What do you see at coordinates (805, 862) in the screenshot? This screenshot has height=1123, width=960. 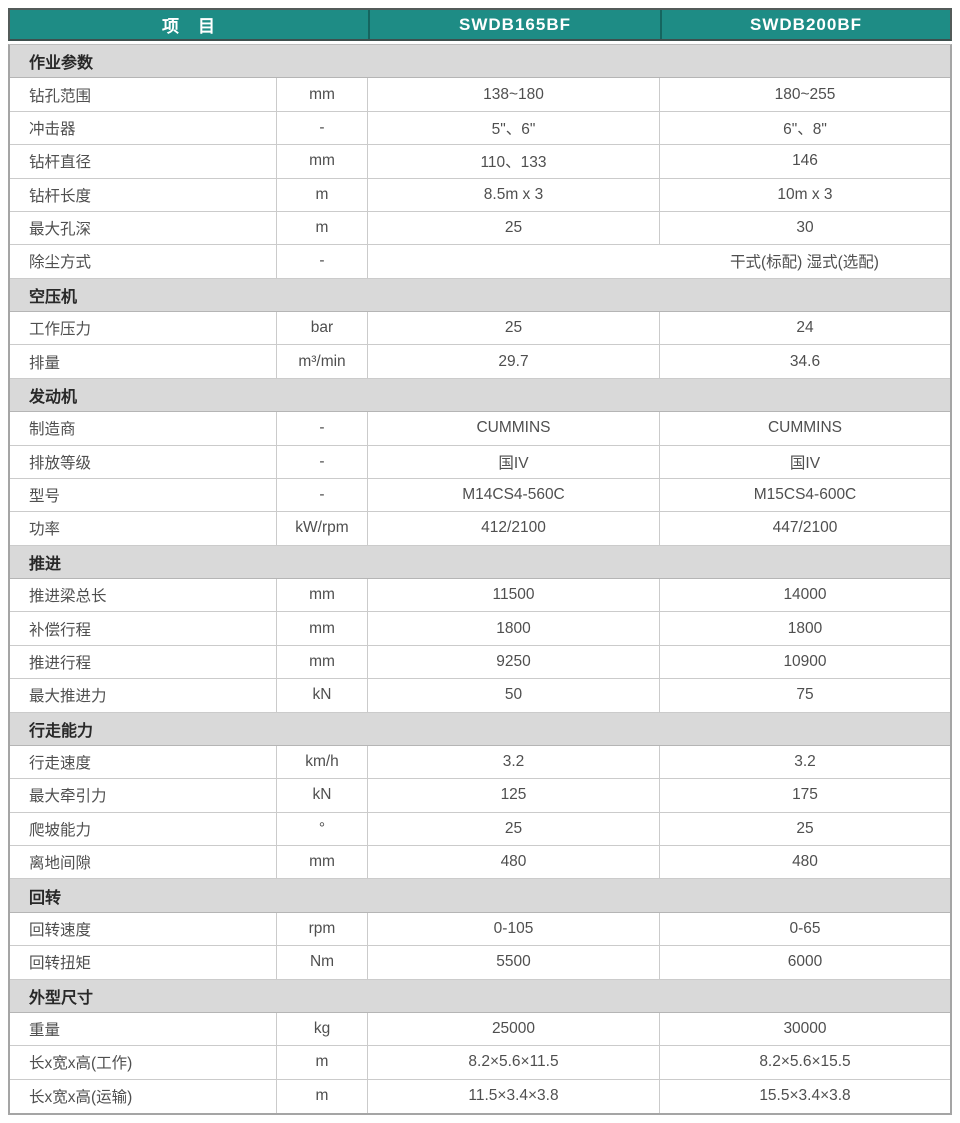 I see `row-value-model2: 480` at bounding box center [805, 862].